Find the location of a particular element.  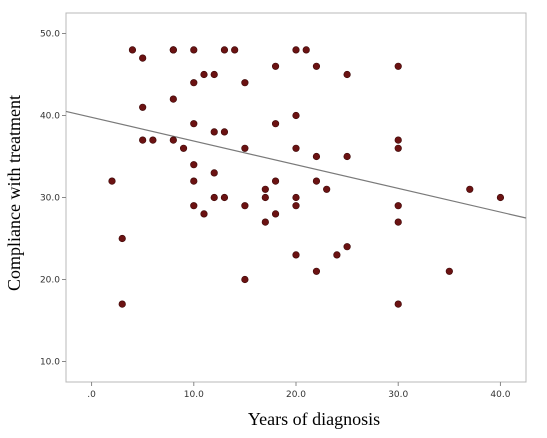

x-tick-label: 20.0 is located at coordinates (296, 395).